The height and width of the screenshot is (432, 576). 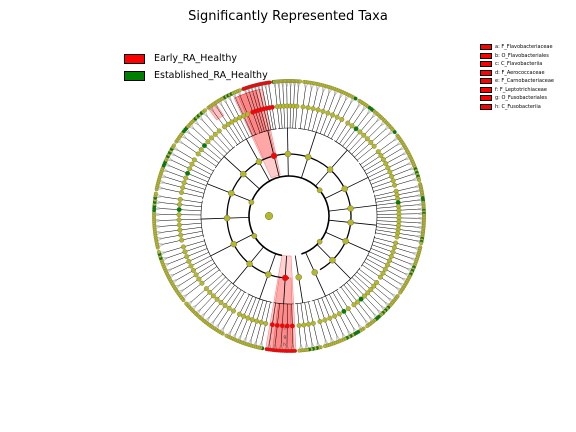 What do you see at coordinates (522, 55) in the screenshot?
I see `taxa-label: b: O_Flavobacteriales` at bounding box center [522, 55].